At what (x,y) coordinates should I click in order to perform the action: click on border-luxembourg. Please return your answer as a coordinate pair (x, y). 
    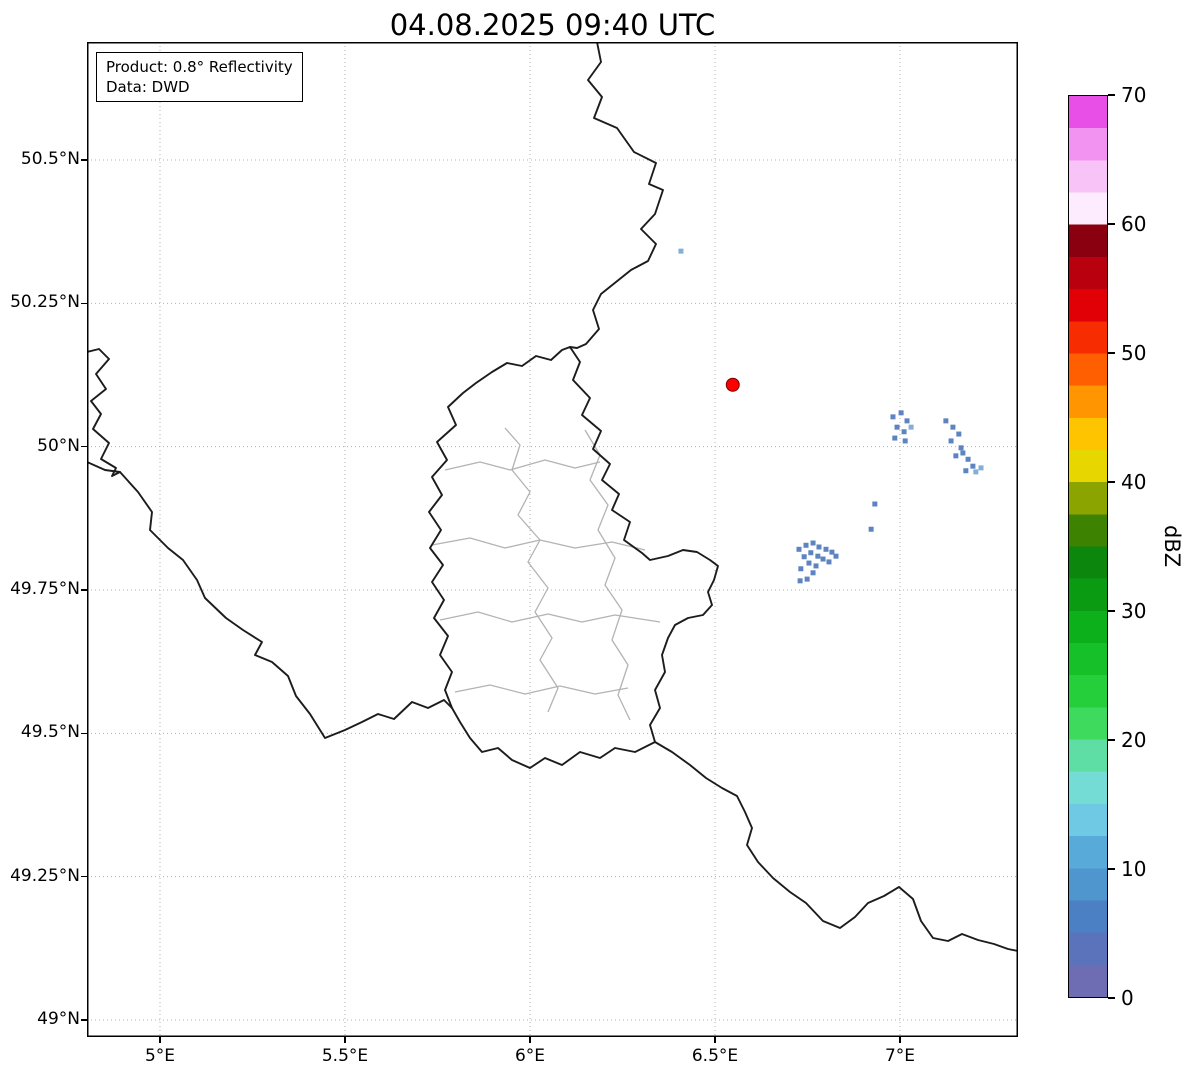
    Looking at the image, I should click on (573, 557).